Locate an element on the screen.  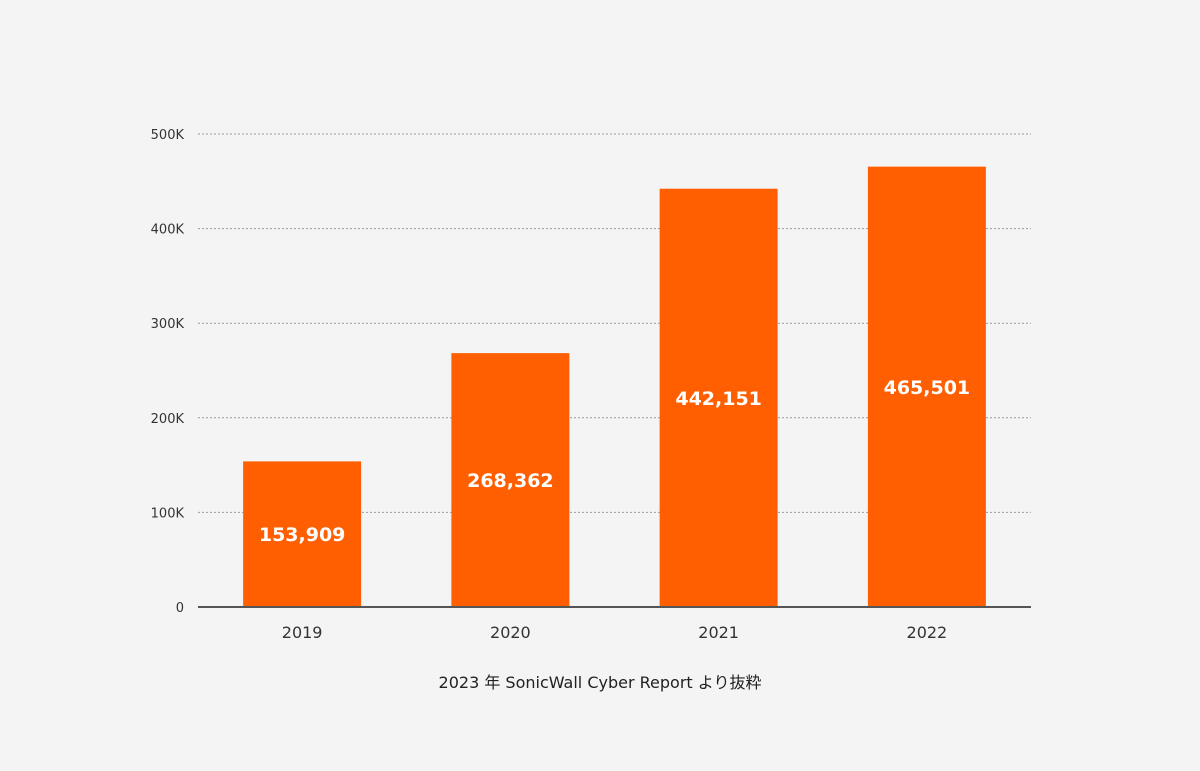
y-tick-label: 300K is located at coordinates (168, 324).